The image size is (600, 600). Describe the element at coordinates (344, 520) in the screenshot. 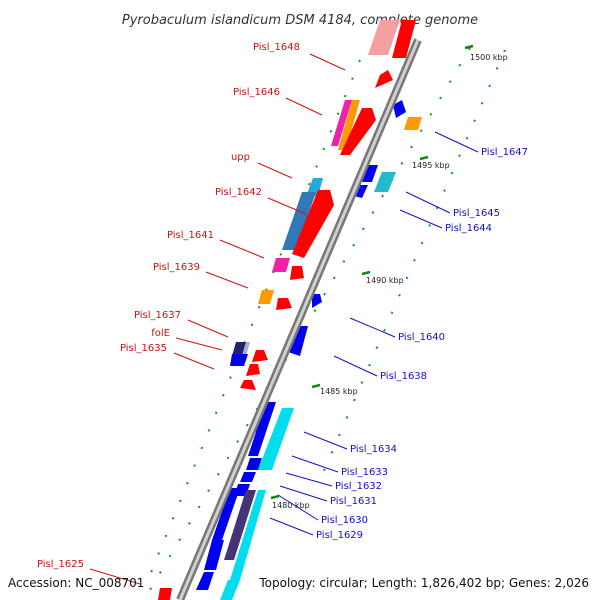

I see `gene-label-pisl_1630: Pisl_1630` at that location.